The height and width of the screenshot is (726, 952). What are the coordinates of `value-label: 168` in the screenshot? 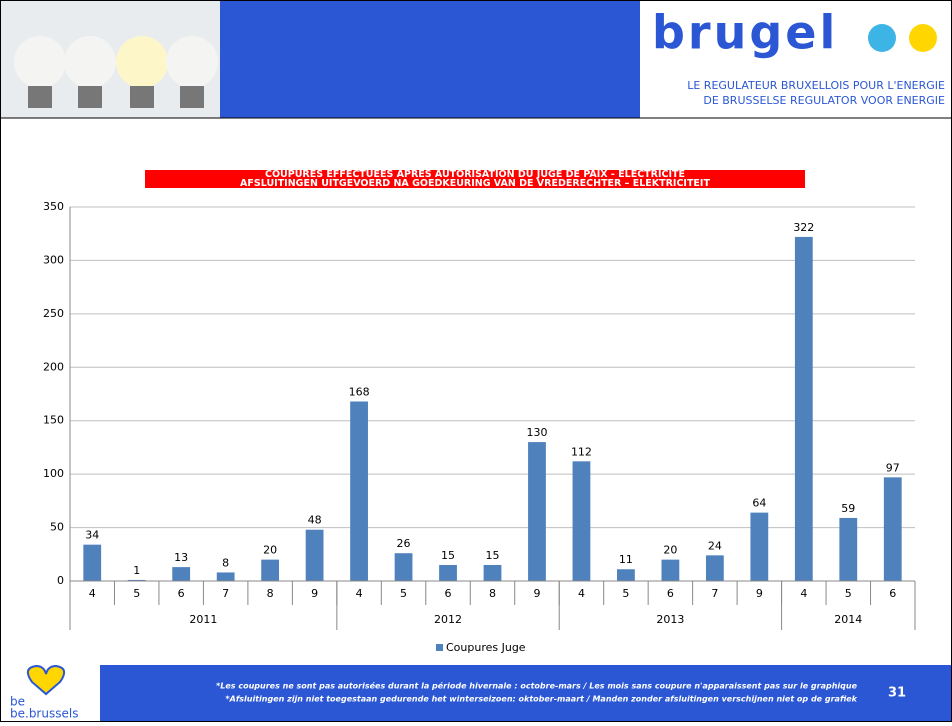 It's located at (359, 391).